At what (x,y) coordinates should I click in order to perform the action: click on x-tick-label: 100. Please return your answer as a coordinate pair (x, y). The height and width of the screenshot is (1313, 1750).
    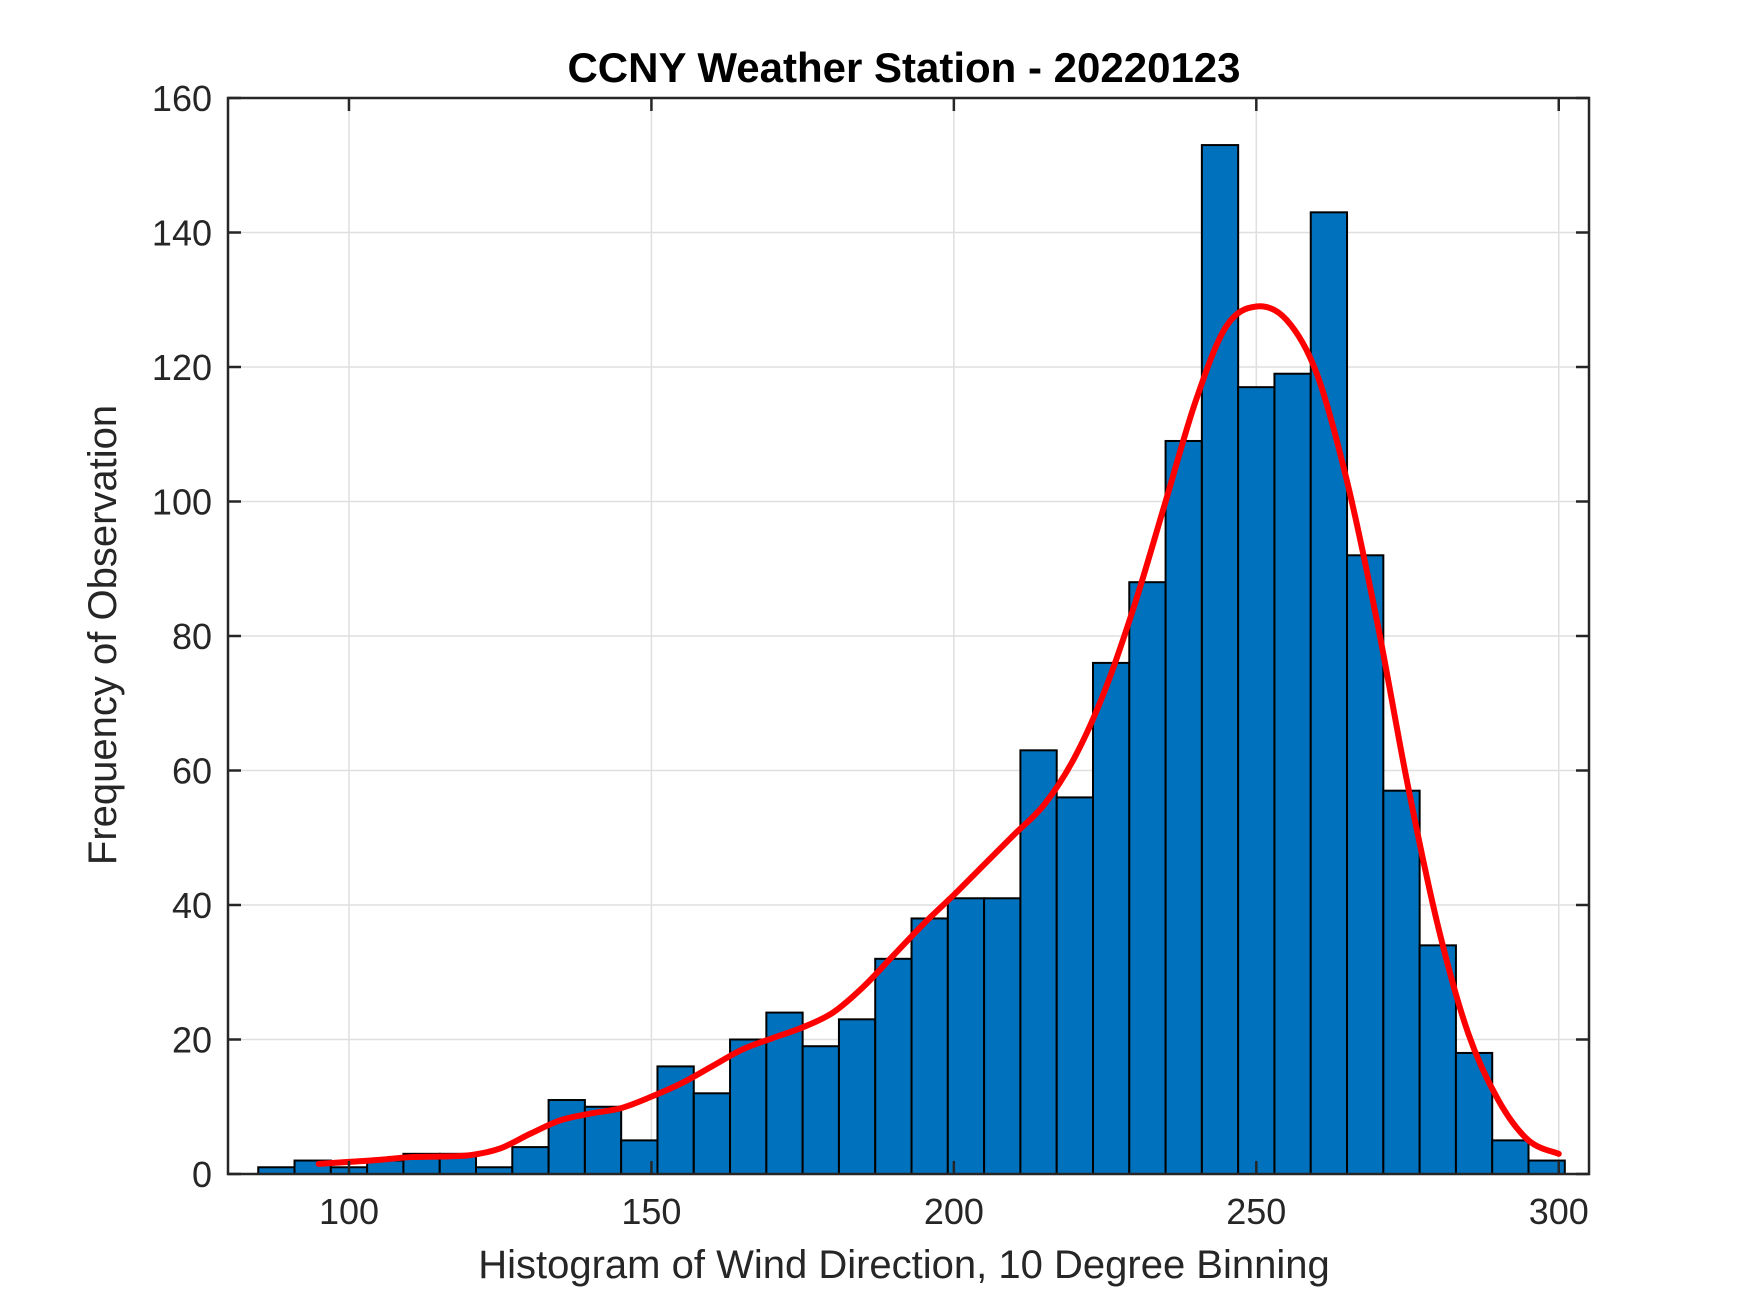
    Looking at the image, I should click on (349, 1211).